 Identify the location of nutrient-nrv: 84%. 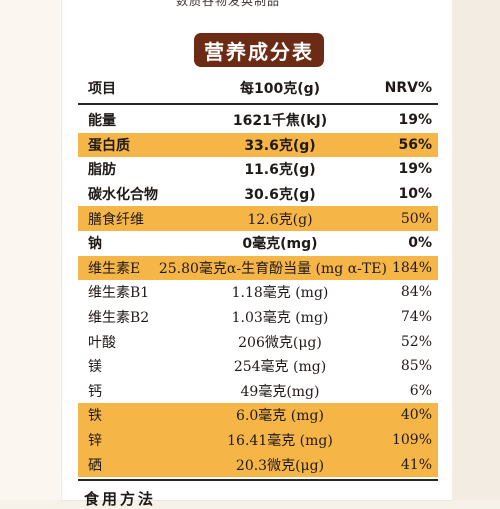
(416, 292).